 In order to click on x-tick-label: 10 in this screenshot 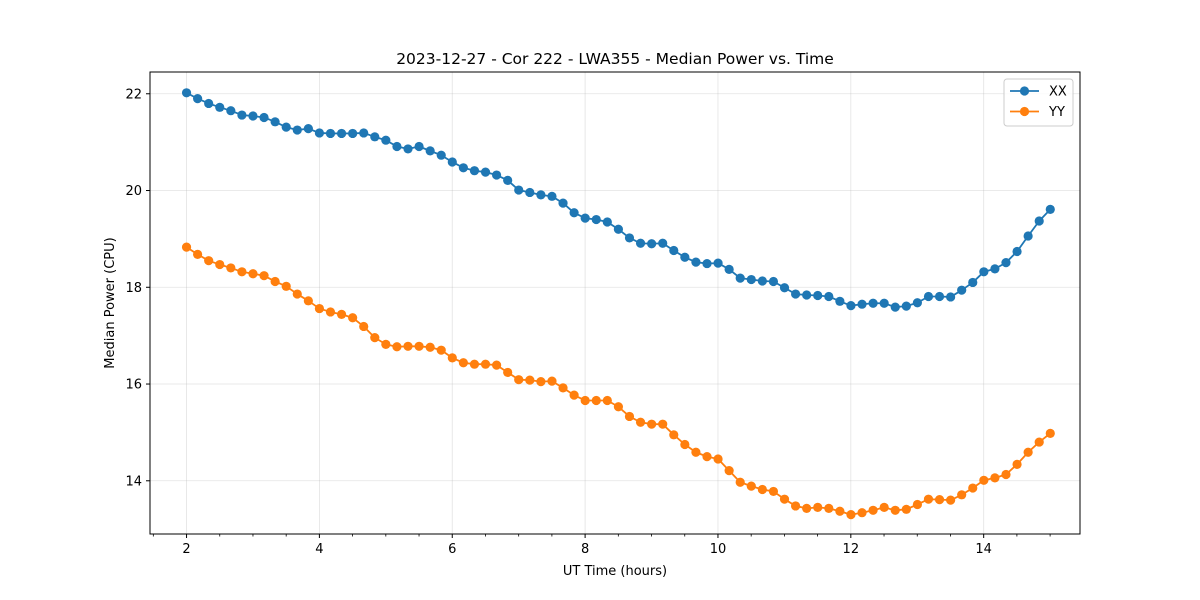, I will do `click(718, 549)`.